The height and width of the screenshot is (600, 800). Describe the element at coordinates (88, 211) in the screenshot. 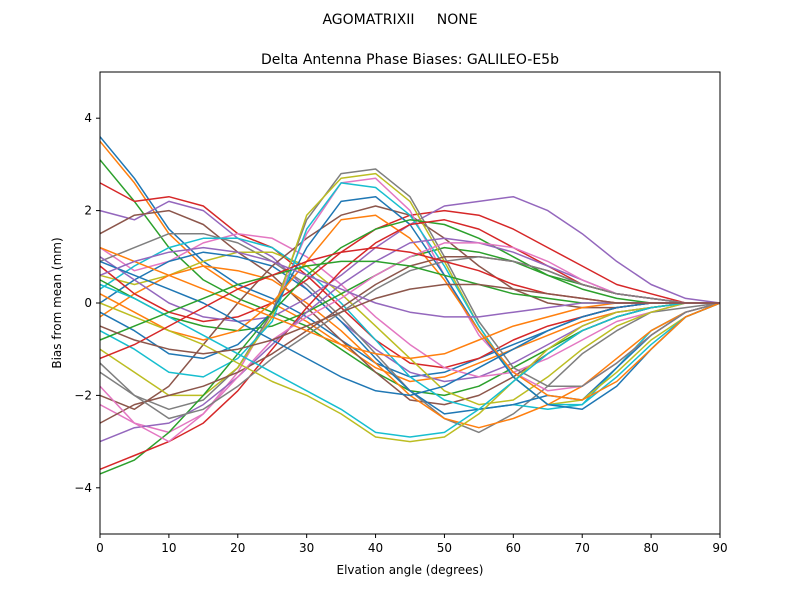

I see `y-tick-label: 2` at that location.